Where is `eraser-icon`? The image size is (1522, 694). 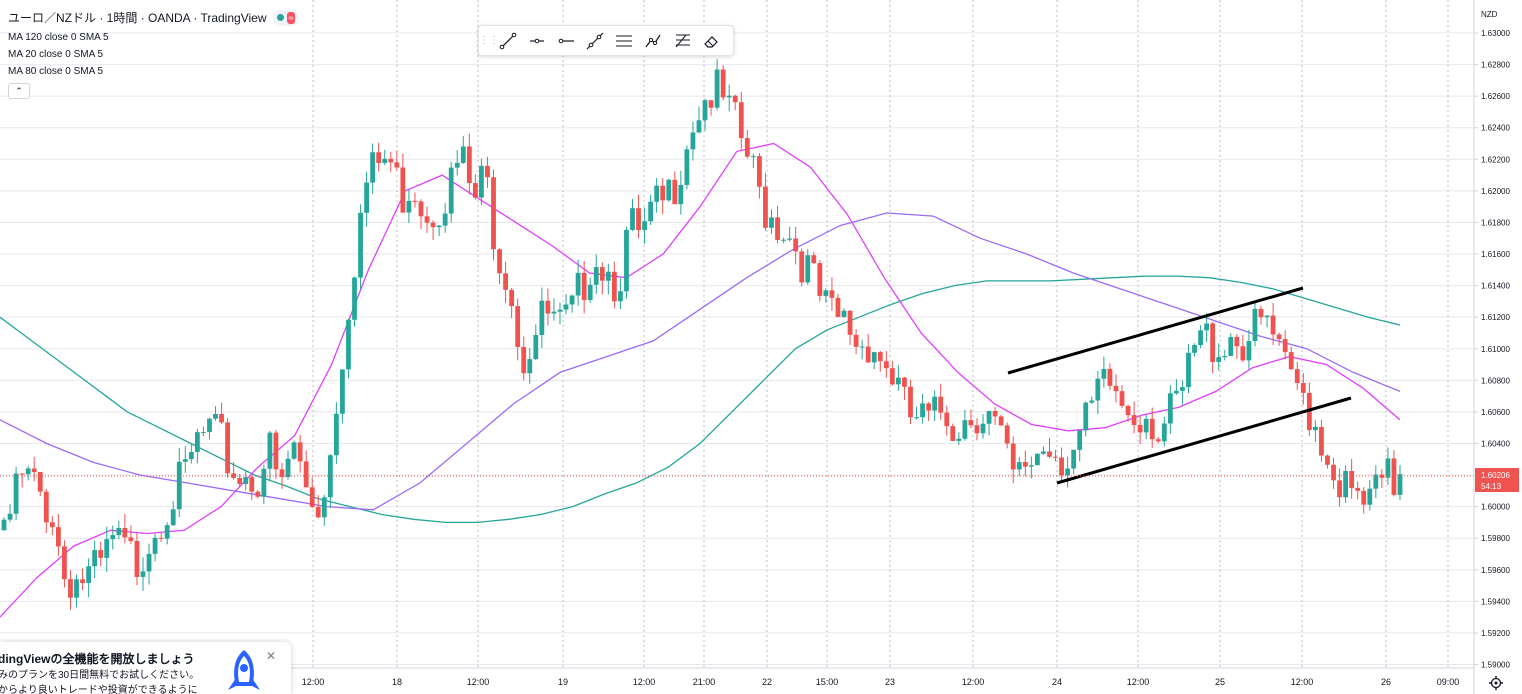
eraser-icon is located at coordinates (710, 40).